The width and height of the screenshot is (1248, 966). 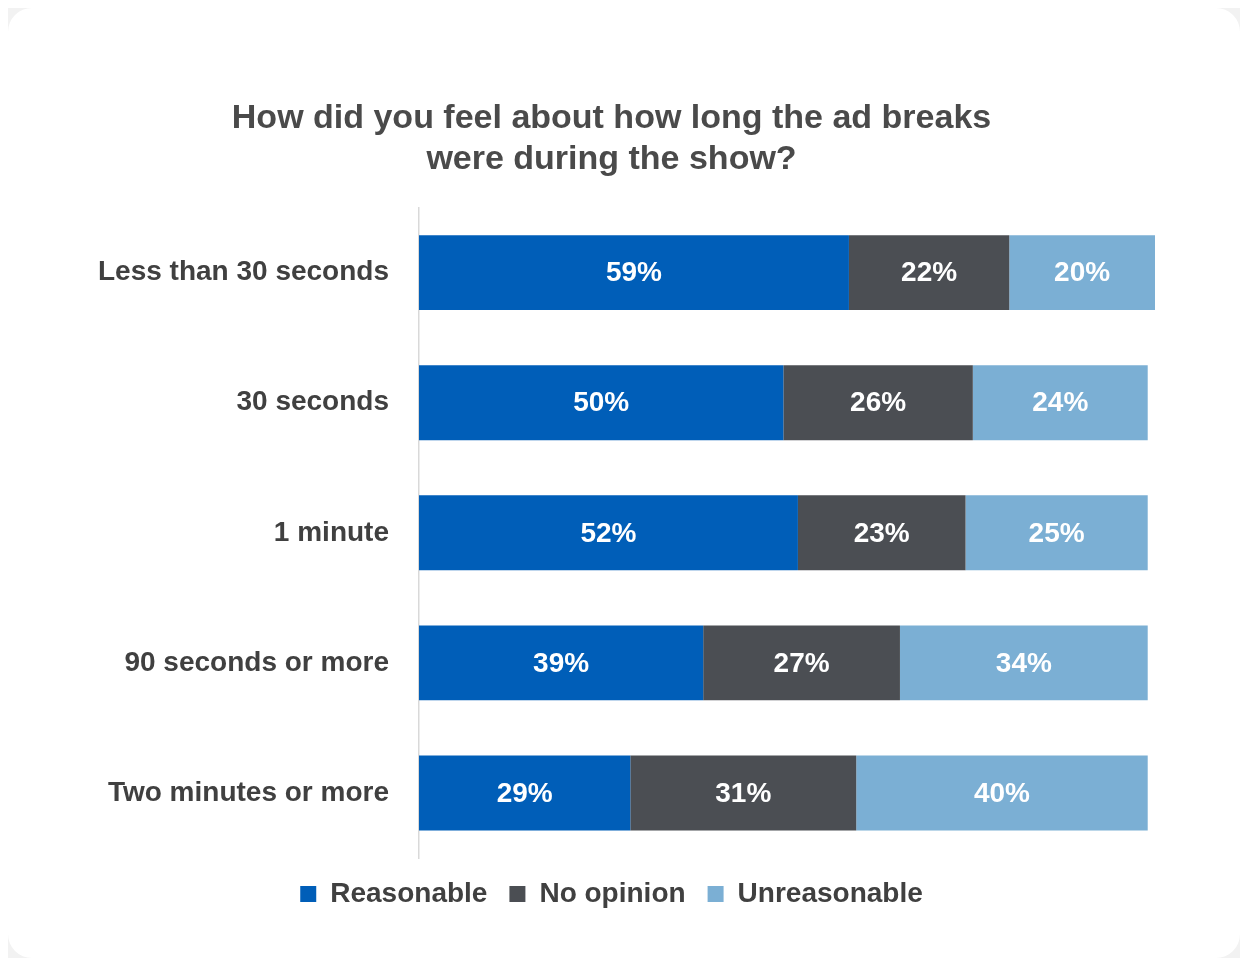 I want to click on data-label: 31%, so click(x=743, y=792).